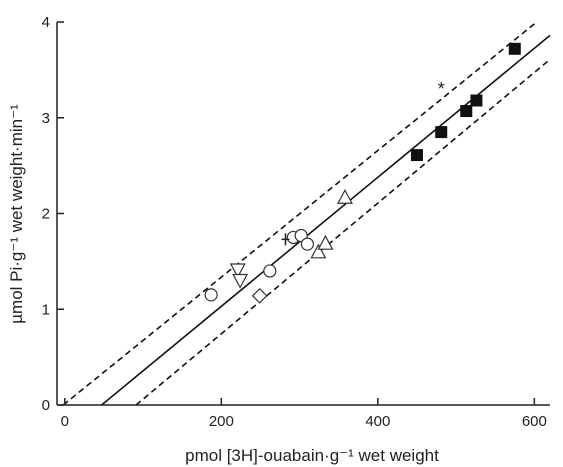  What do you see at coordinates (377, 421) in the screenshot?
I see `x-tick-label: 400` at bounding box center [377, 421].